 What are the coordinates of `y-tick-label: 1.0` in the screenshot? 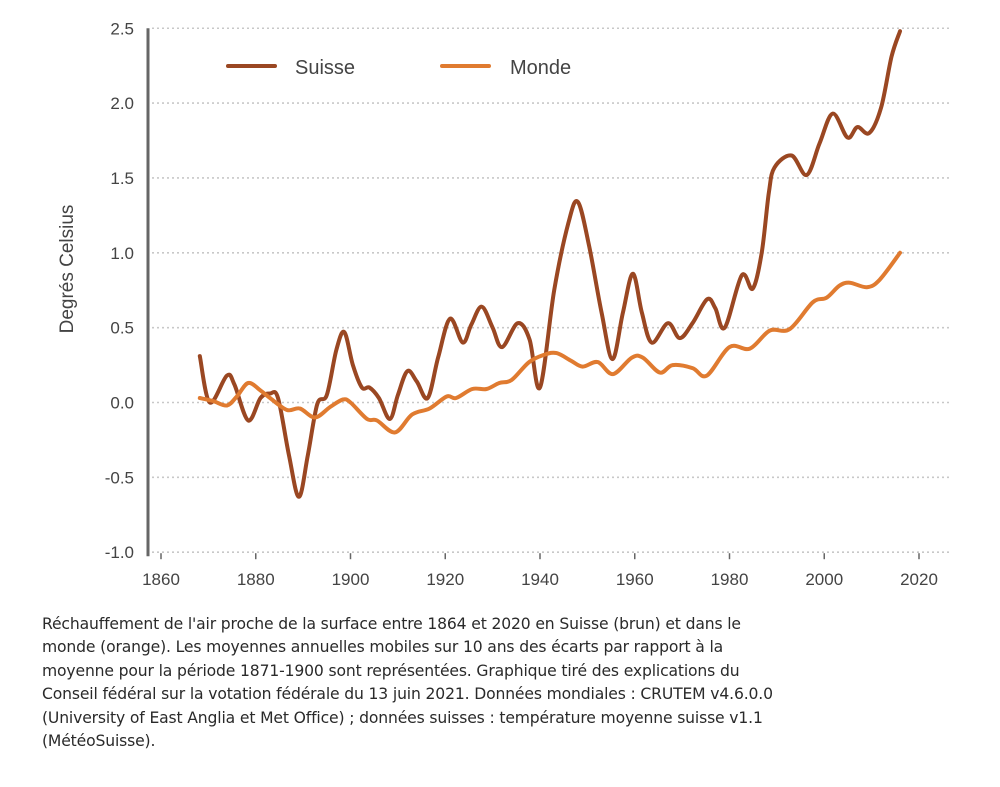 It's located at (122, 253).